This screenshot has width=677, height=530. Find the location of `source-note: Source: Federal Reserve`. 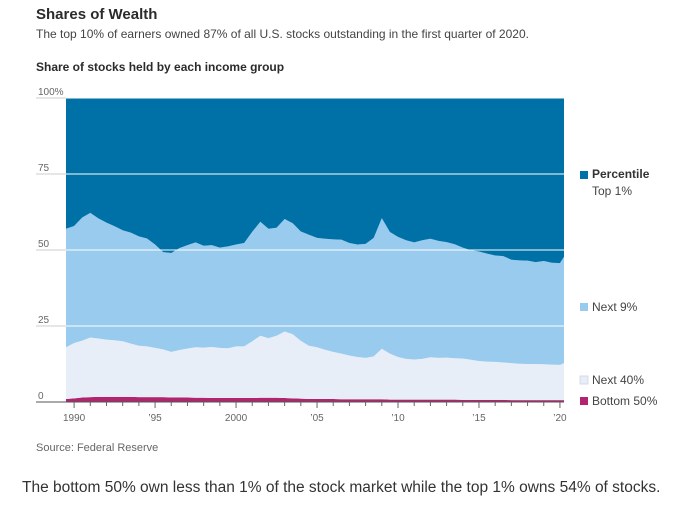

source-note: Source: Federal Reserve is located at coordinates (97, 448).